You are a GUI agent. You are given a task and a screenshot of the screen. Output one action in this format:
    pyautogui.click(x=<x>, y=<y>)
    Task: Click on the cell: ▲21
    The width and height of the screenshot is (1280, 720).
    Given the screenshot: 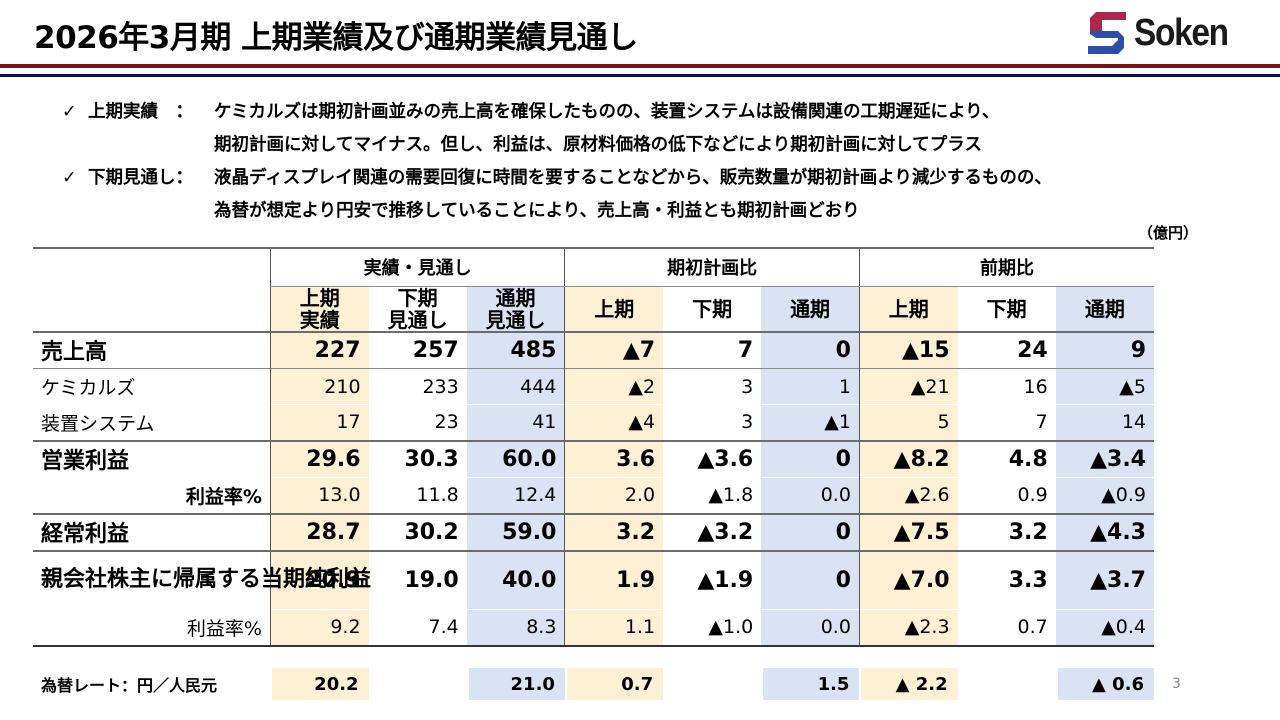 What is the action you would take?
    pyautogui.click(x=908, y=386)
    